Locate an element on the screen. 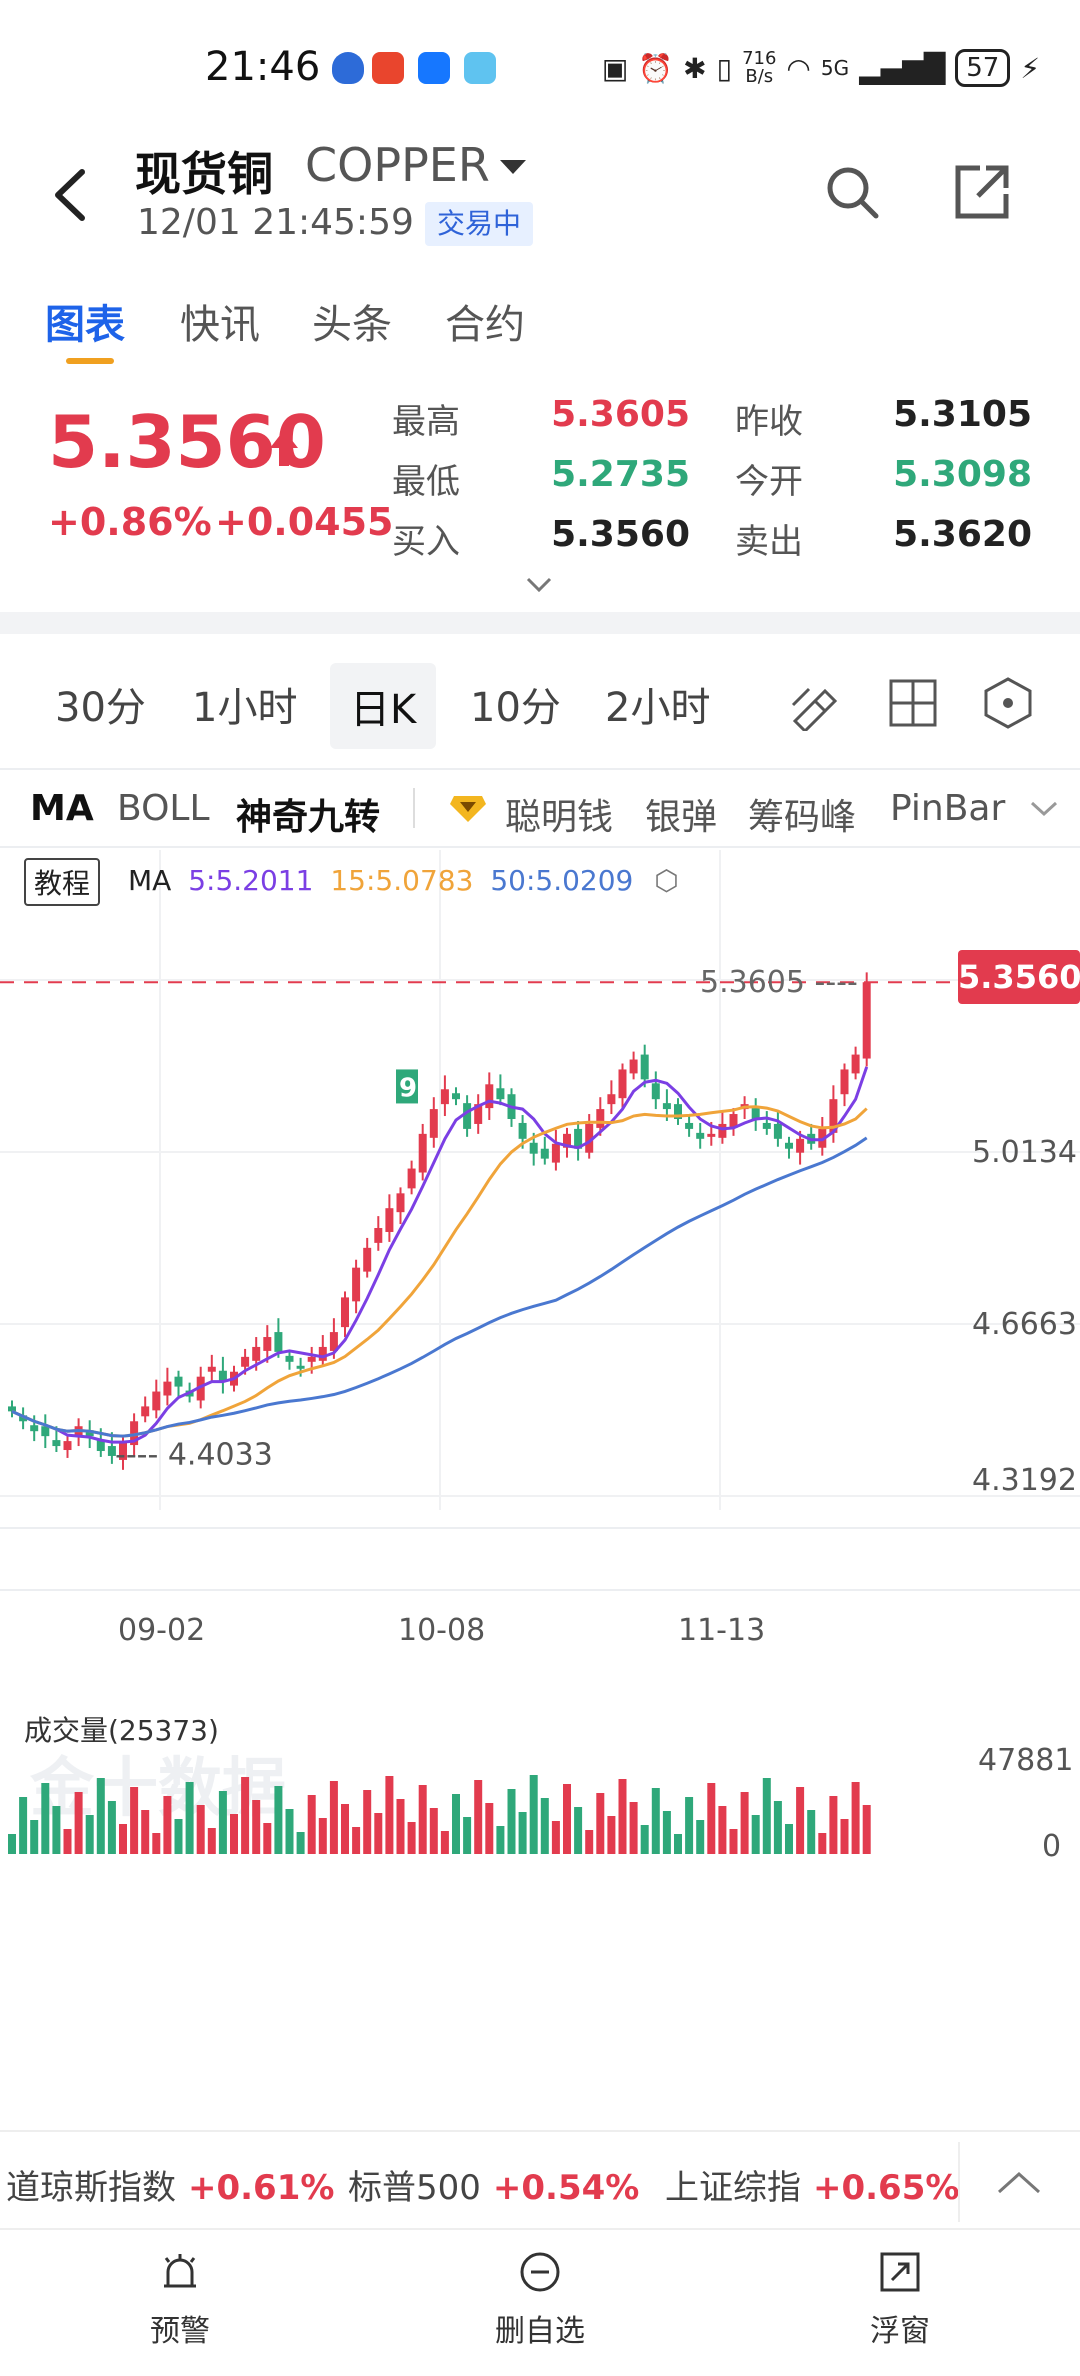 This screenshot has height=2376, width=1080. bid-value: 5.3560 is located at coordinates (620, 534).